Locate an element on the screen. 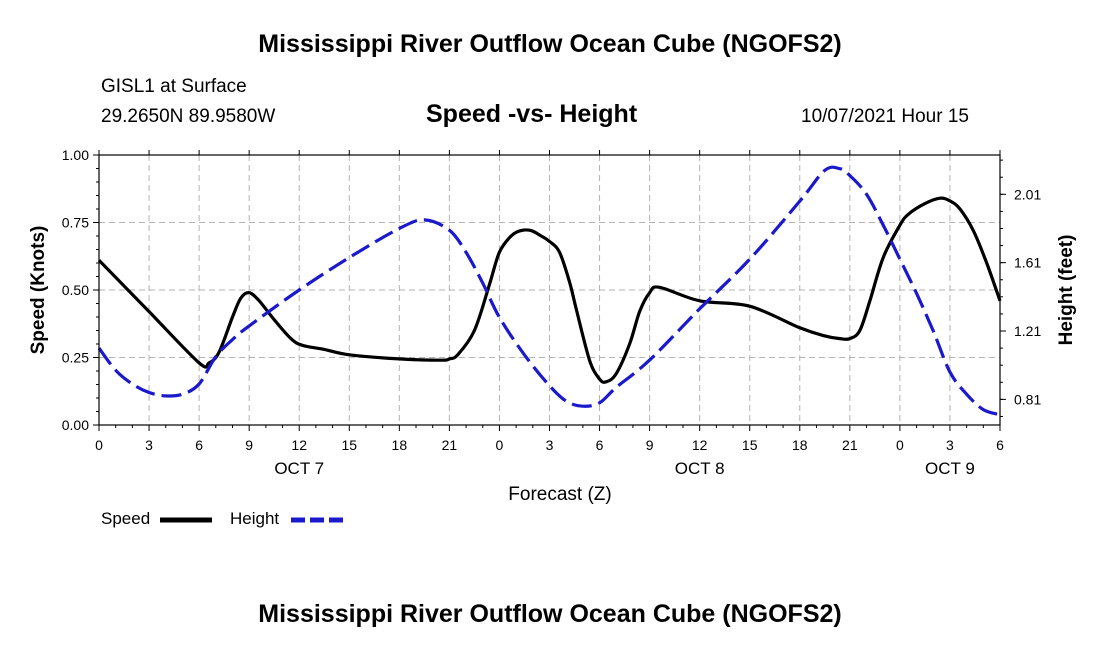  y-tick-label: 0.75 is located at coordinates (75, 223).